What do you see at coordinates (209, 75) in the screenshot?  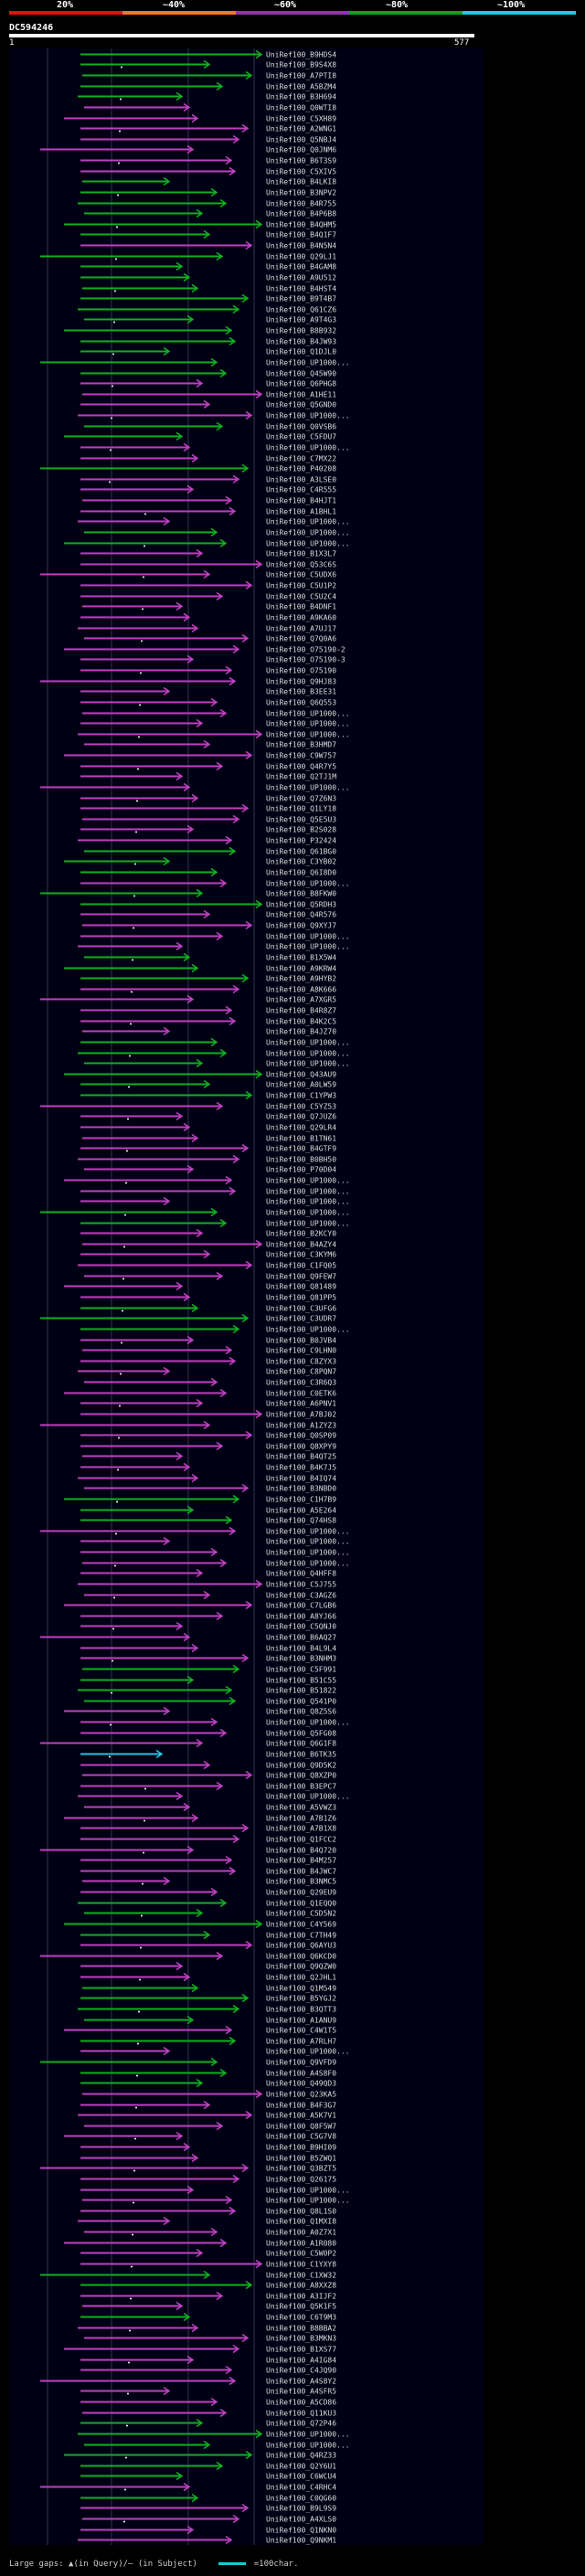 I see `hit-row: UniRef100_A7PTI8` at bounding box center [209, 75].